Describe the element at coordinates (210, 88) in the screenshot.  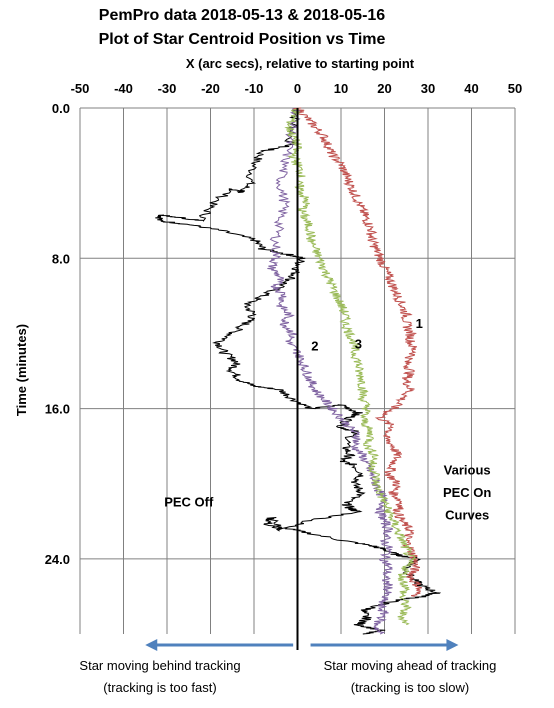
I see `x-tick-label-3: -20` at that location.